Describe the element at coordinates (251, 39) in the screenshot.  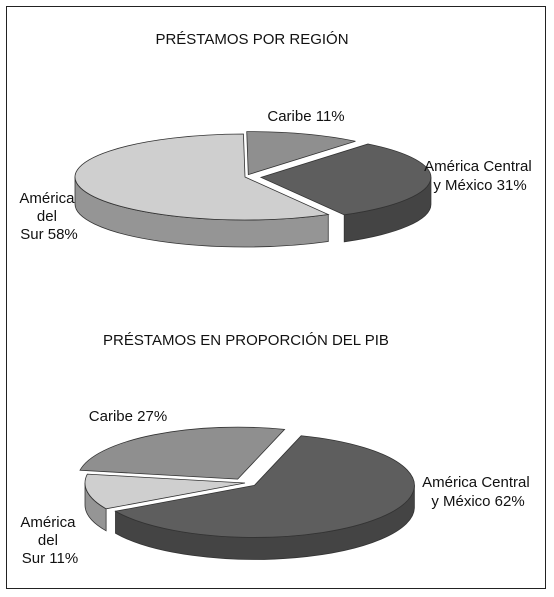
I see `chart1-title: PRÉSTAMOS POR REGIÓN` at that location.